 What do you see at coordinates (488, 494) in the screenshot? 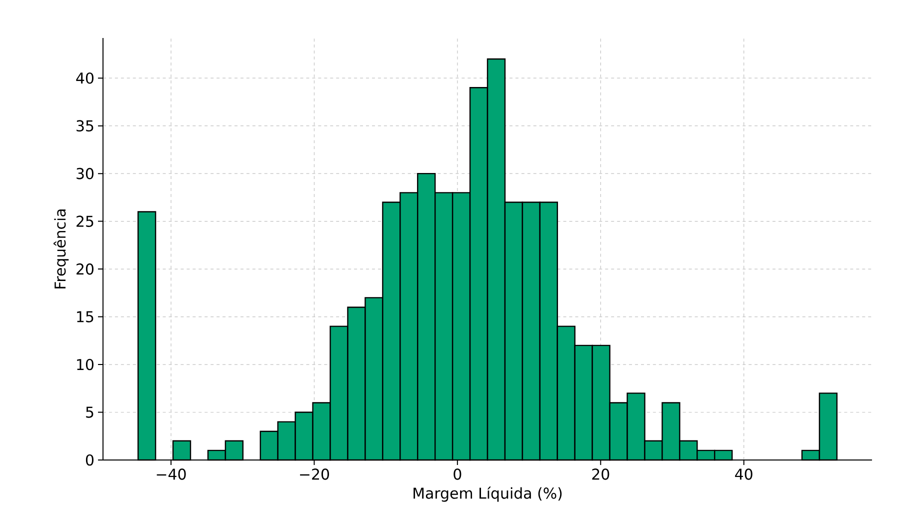
I see `x-axis-title: Margem Líquida (%)` at bounding box center [488, 494].